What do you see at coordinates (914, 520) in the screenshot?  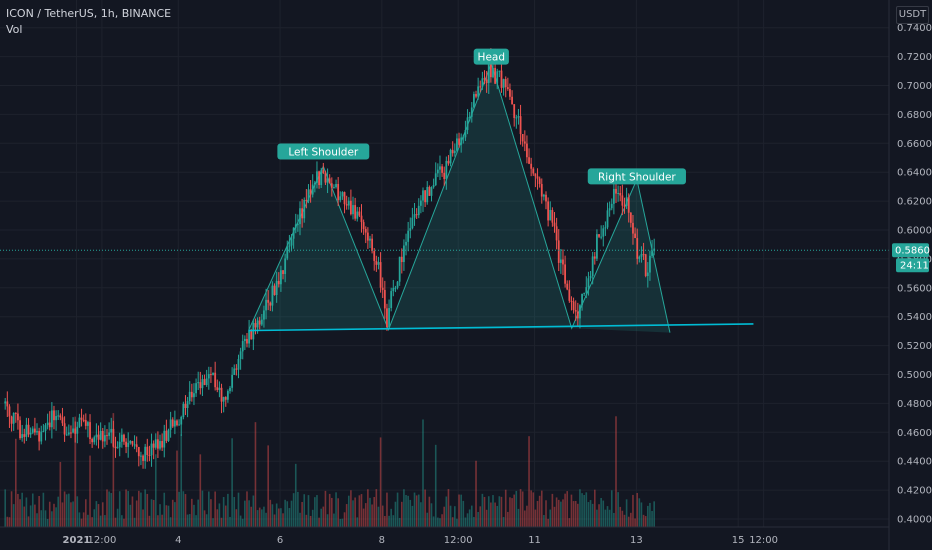 I see `price-tick-label: 0.4000` at bounding box center [914, 520].